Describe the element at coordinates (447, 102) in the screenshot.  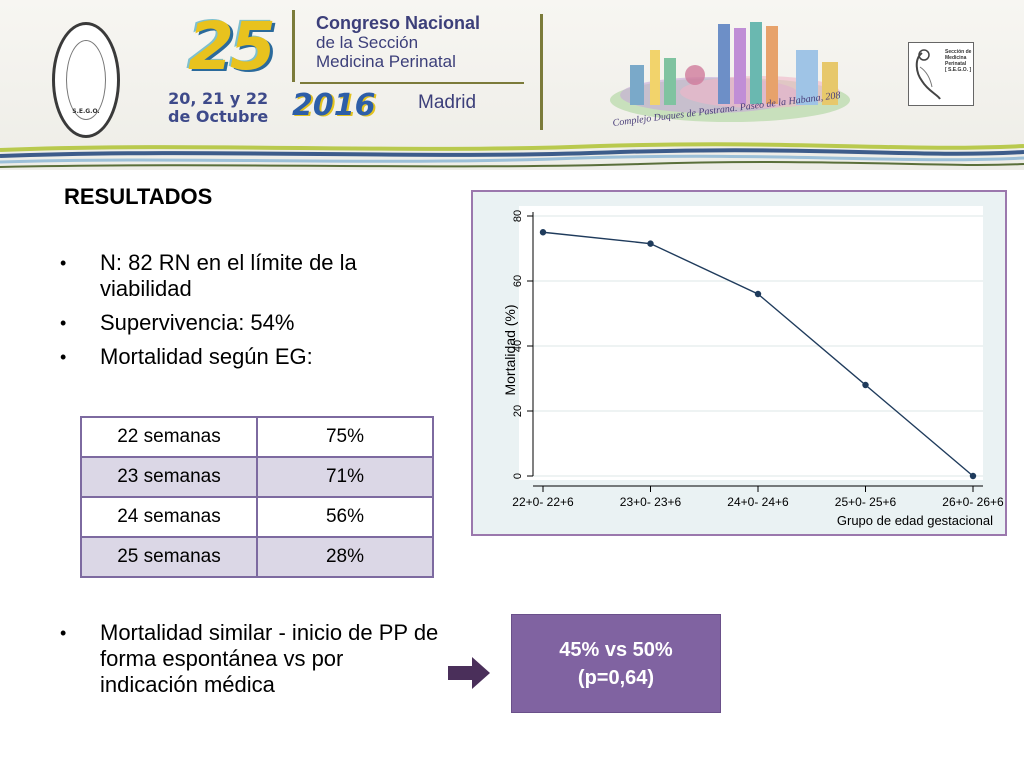
I see `congress-city: Madrid` at that location.